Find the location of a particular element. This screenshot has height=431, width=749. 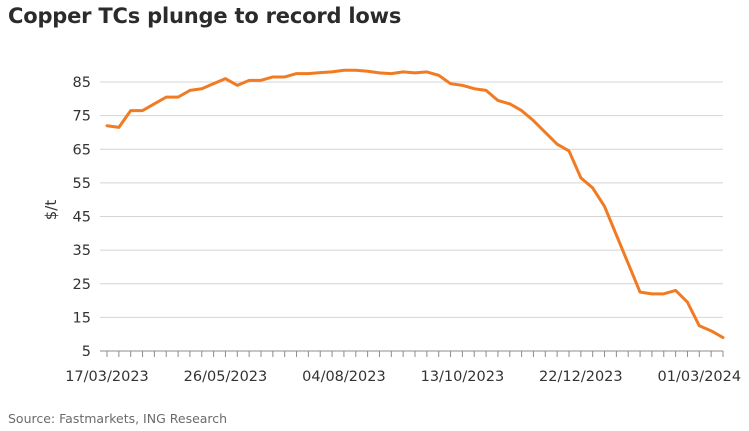

x-tick-label: 04/08/2023 is located at coordinates (344, 377).